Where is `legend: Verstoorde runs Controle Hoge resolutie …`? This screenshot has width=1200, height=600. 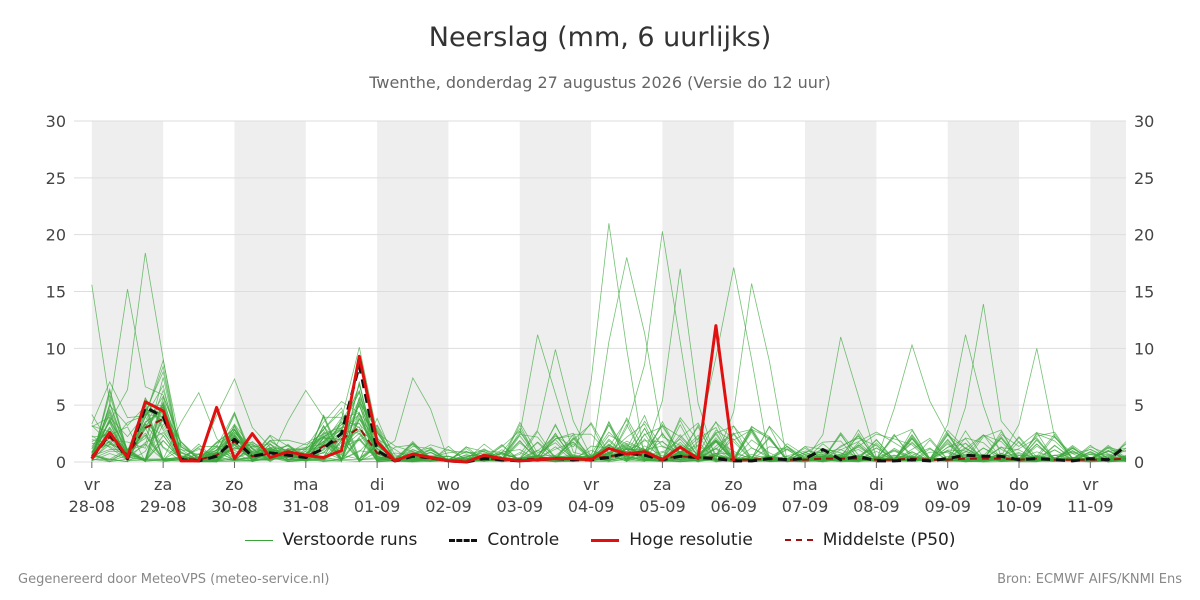 legend: Verstoorde runs Controle Hoge resolutie … is located at coordinates (600, 540).